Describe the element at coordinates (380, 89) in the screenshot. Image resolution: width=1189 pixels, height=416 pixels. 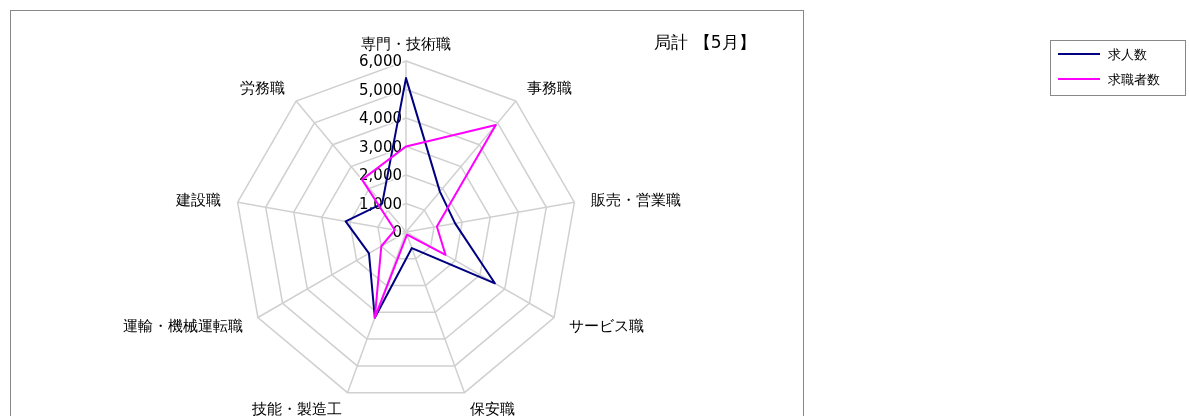
I see `y-tick-label: 5,000` at that location.